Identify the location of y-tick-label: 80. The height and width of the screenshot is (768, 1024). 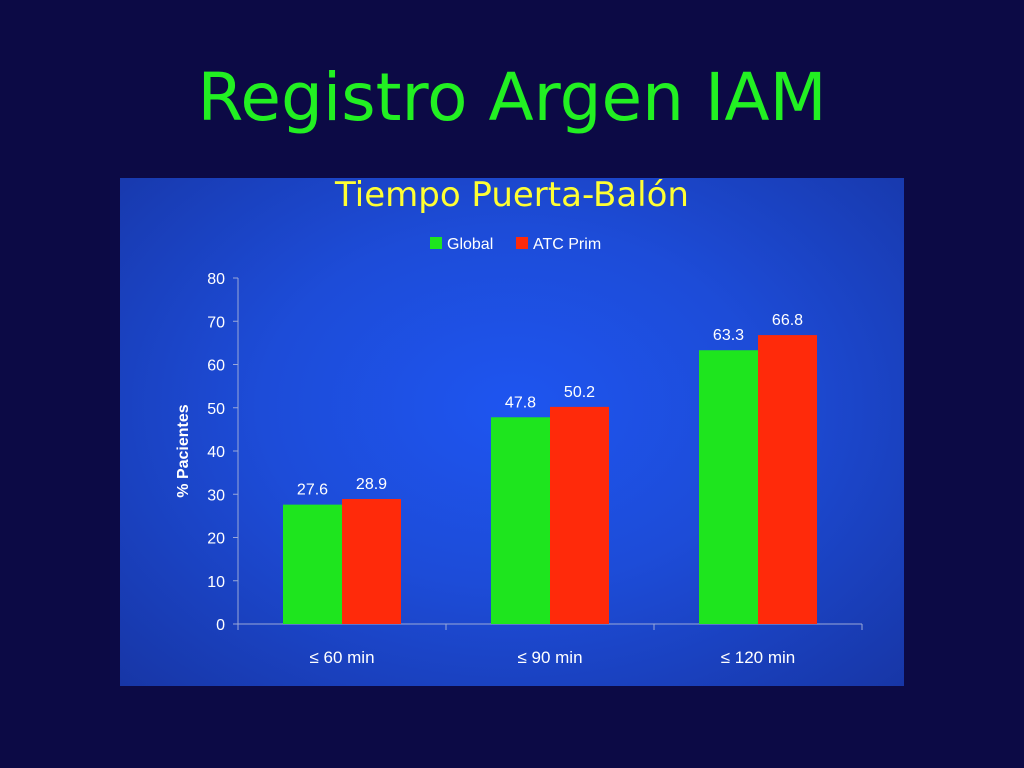
(216, 279).